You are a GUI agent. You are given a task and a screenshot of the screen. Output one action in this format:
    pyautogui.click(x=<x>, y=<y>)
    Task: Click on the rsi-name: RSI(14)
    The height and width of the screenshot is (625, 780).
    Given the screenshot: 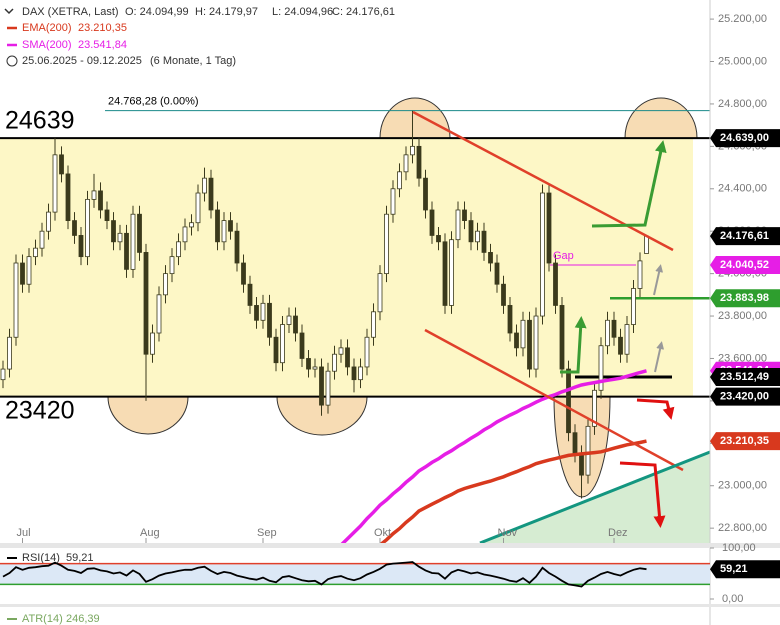 What is the action you would take?
    pyautogui.click(x=41, y=558)
    